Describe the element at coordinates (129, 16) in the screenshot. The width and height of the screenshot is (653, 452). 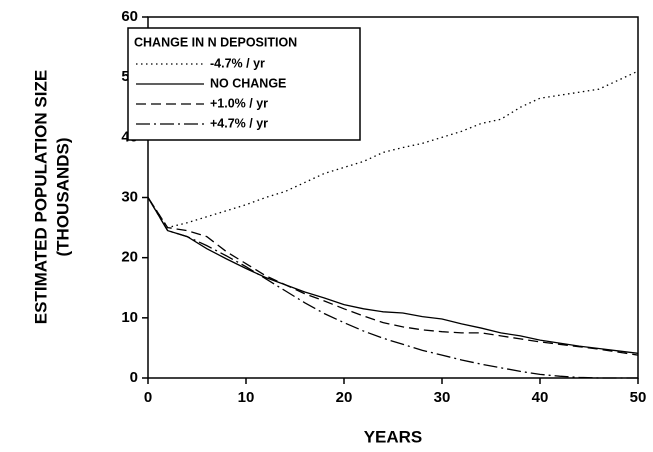
I see `y-tick-label: 60` at that location.